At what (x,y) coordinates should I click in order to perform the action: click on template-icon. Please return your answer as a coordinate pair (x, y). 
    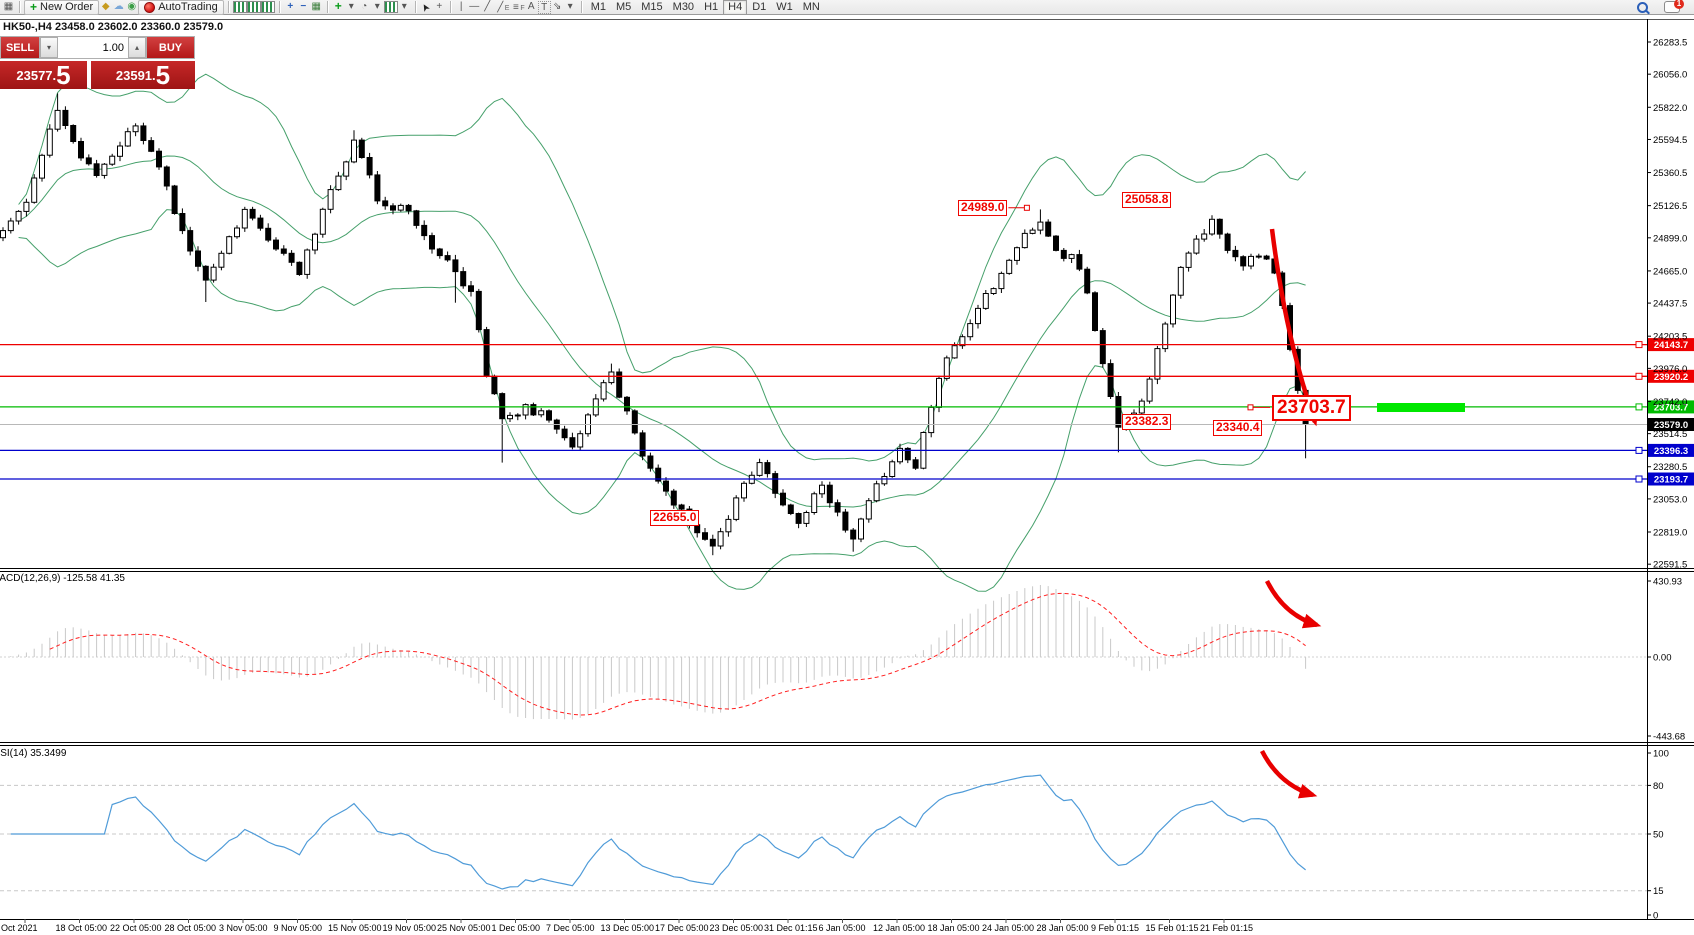
    Looking at the image, I should click on (390, 7).